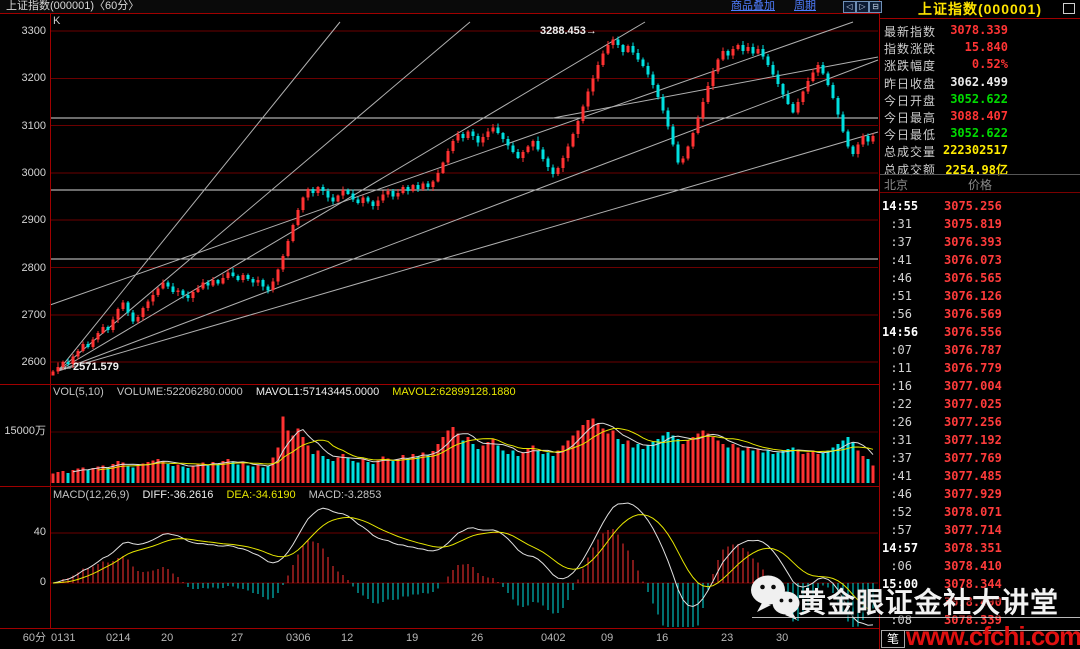  Describe the element at coordinates (980, 206) in the screenshot. I see `tick-row: 14:55 3075.256` at that location.